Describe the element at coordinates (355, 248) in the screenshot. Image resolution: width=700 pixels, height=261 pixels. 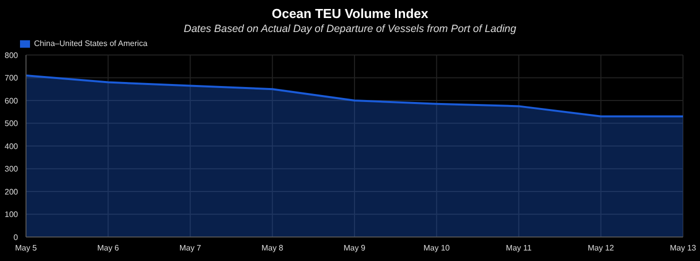
I see `x-tick-label: May 9` at that location.